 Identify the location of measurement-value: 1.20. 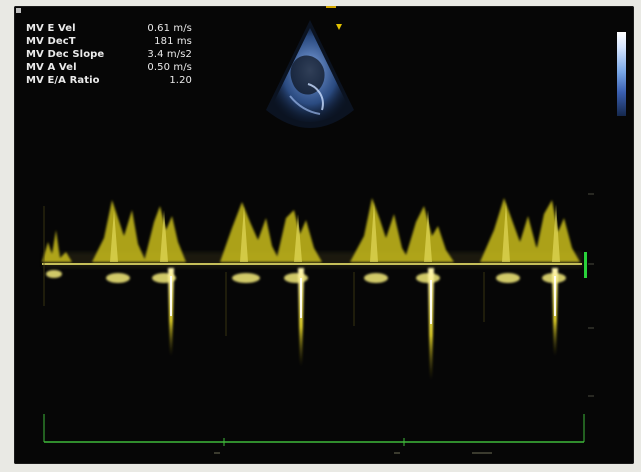
(180, 80).